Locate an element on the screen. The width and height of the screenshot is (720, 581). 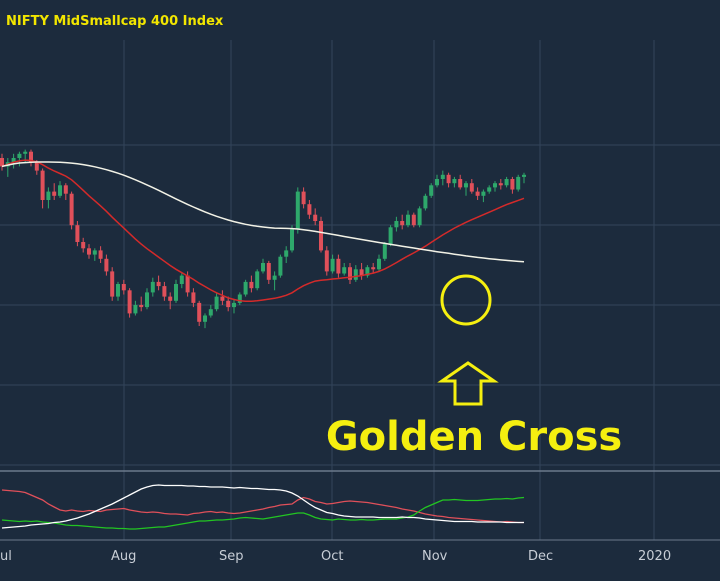
up-arrow-icon is located at coordinates (468, 383).